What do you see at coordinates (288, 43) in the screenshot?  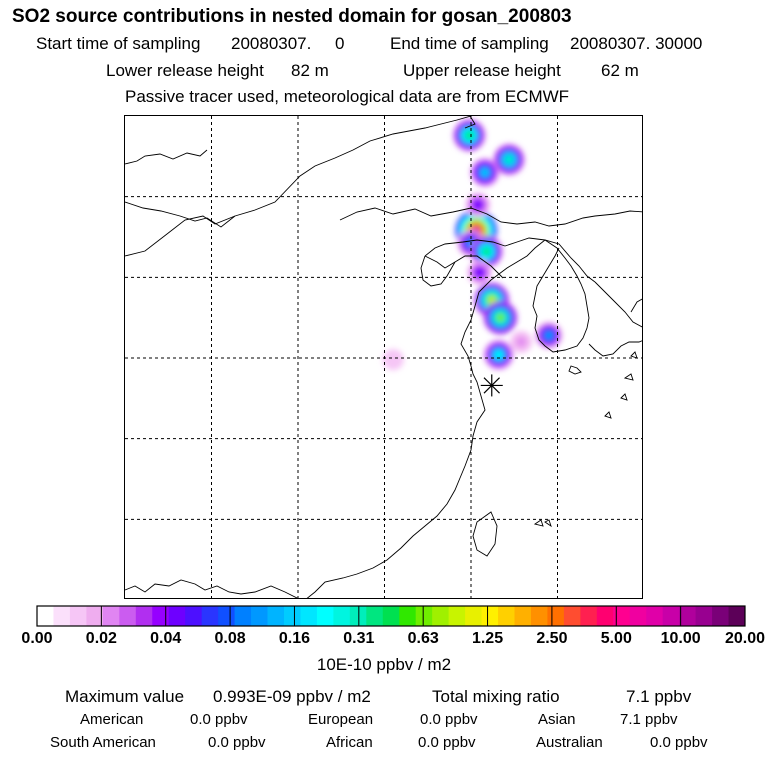 I see `start-time-value: 20080307. 0` at bounding box center [288, 43].